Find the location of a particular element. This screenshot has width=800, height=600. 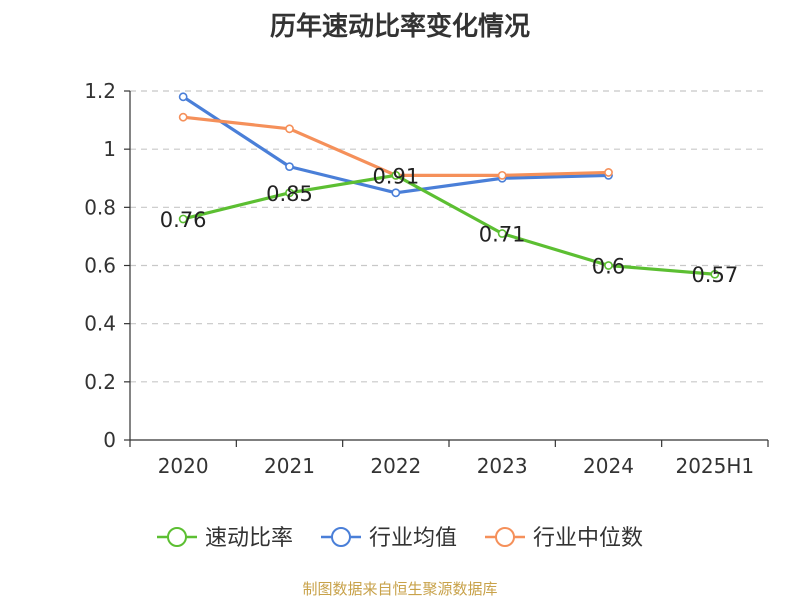

x-tick-label: 2024 is located at coordinates (608, 466).